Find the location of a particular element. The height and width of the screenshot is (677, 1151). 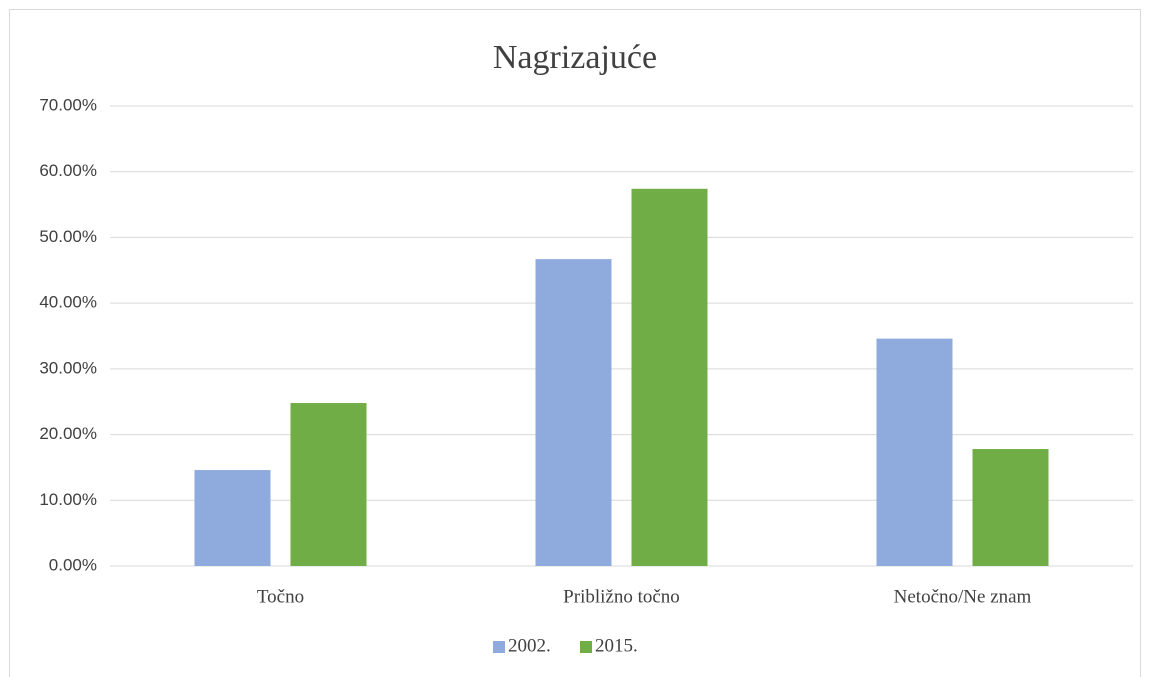

x-tick-label: Točno is located at coordinates (280, 596).